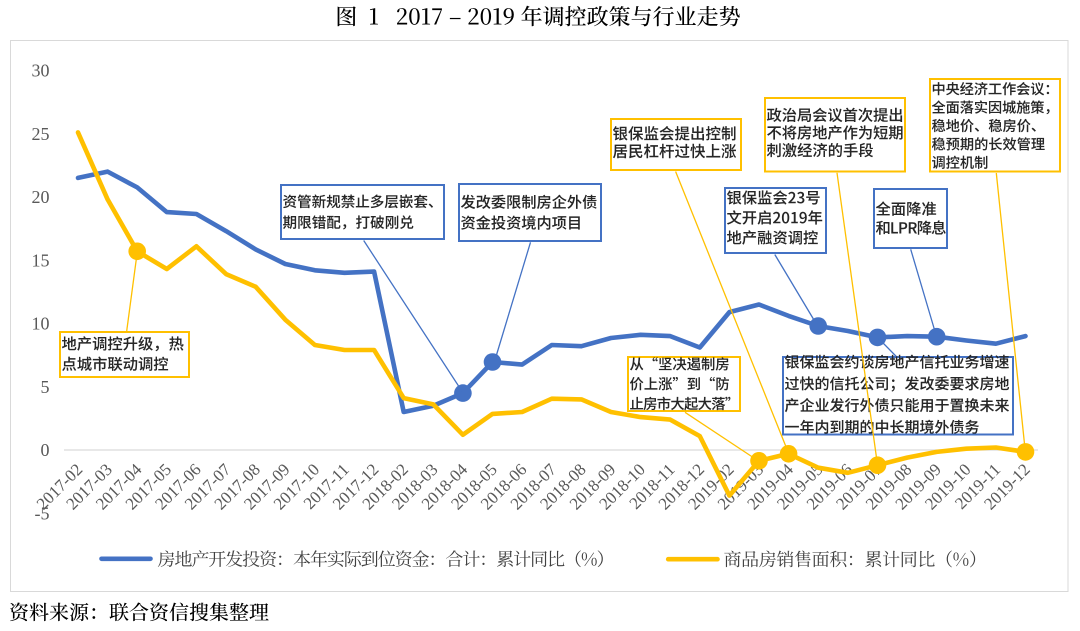 The image size is (1080, 631). What do you see at coordinates (41, 324) in the screenshot?
I see `svg-text: 10` at bounding box center [41, 324].